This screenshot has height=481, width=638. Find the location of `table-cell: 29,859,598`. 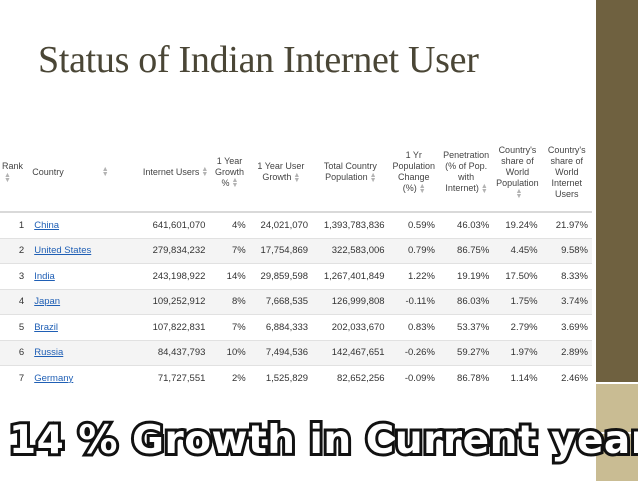

table-cell: 29,859,598 is located at coordinates (281, 276).